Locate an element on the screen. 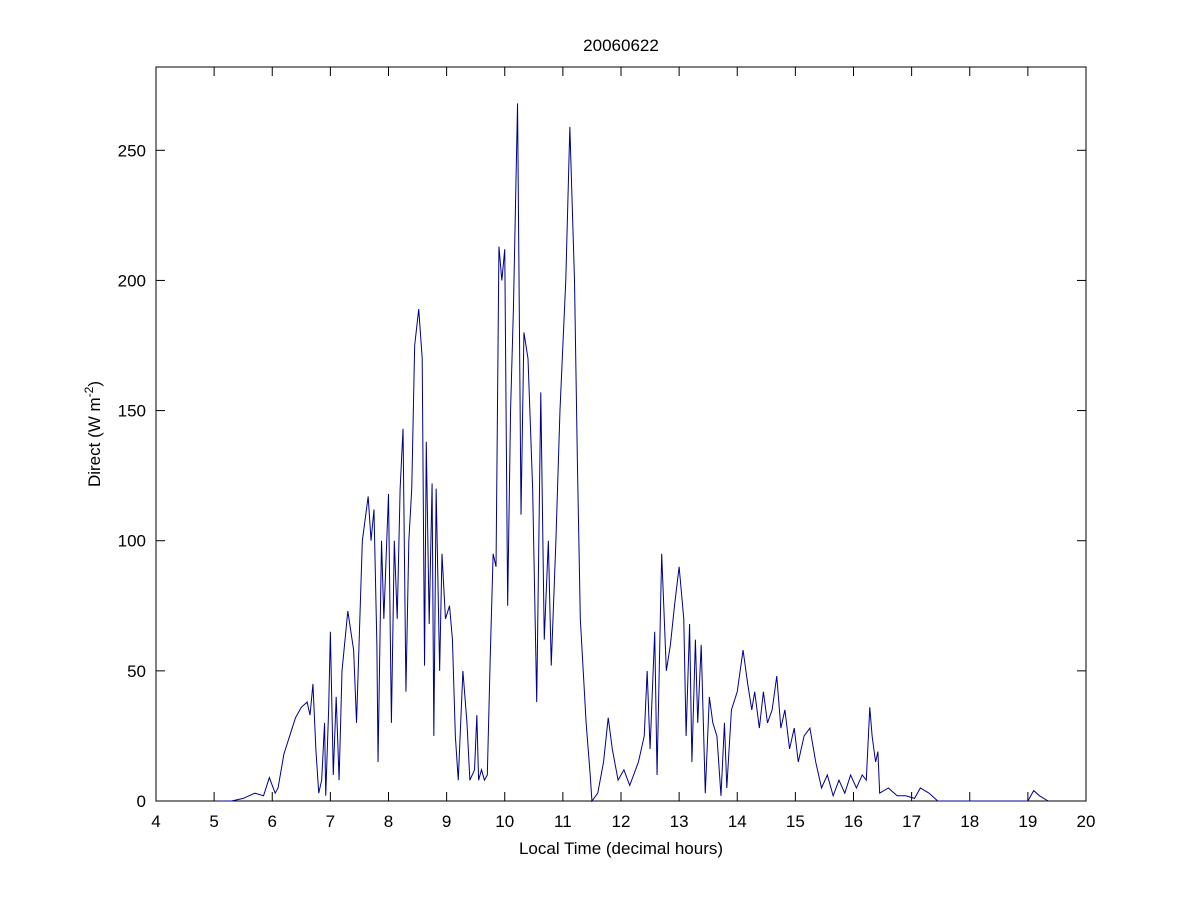  x-tick-label: 18 is located at coordinates (969, 821).